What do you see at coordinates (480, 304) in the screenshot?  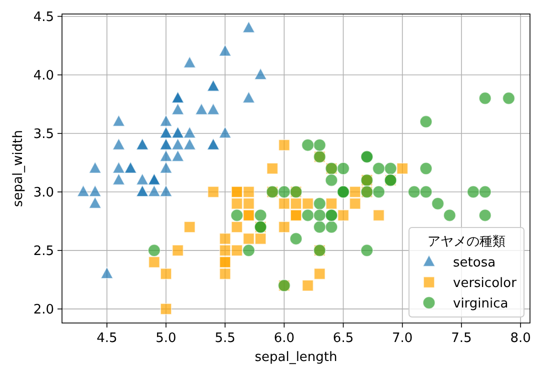 I see `legend-label: virginica` at bounding box center [480, 304].